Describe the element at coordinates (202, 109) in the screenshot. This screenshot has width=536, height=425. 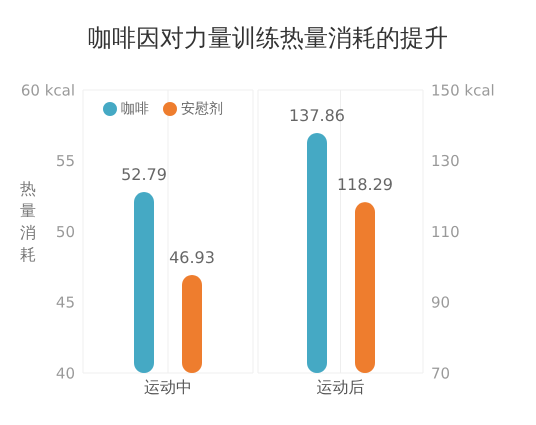
I see `legend-label: 安慰剂` at that location.